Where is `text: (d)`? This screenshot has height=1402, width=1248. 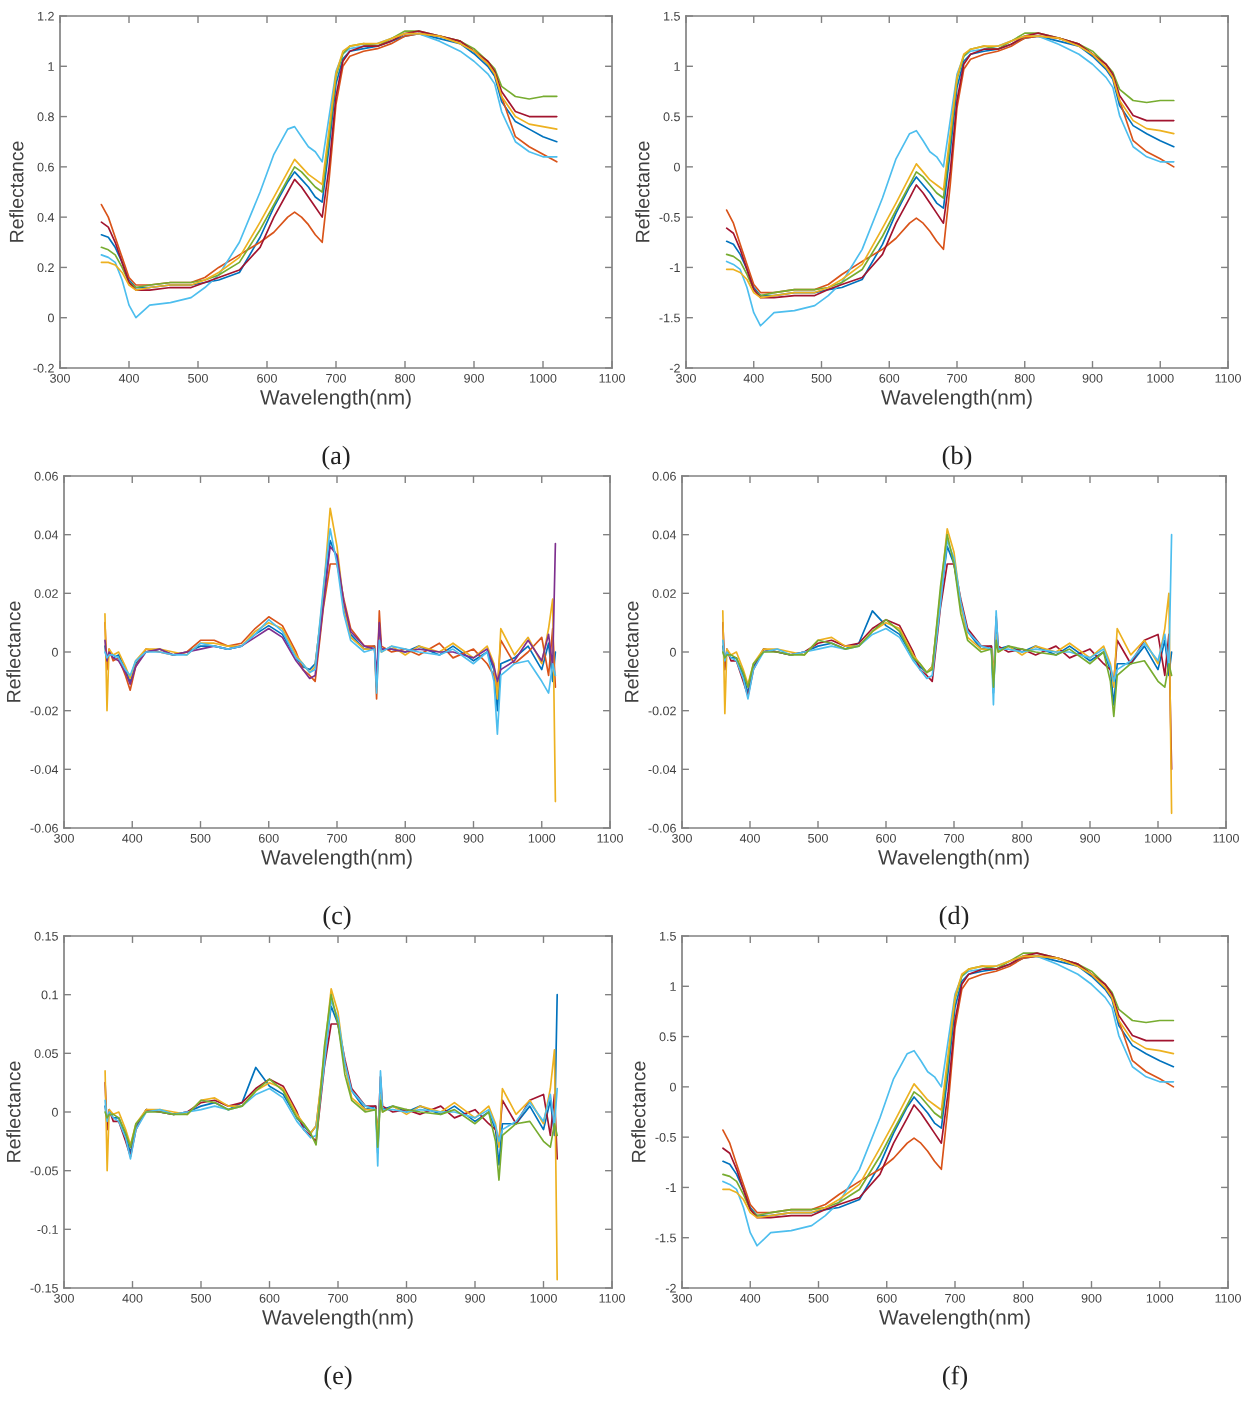
text: (d) is located at coordinates (954, 917).